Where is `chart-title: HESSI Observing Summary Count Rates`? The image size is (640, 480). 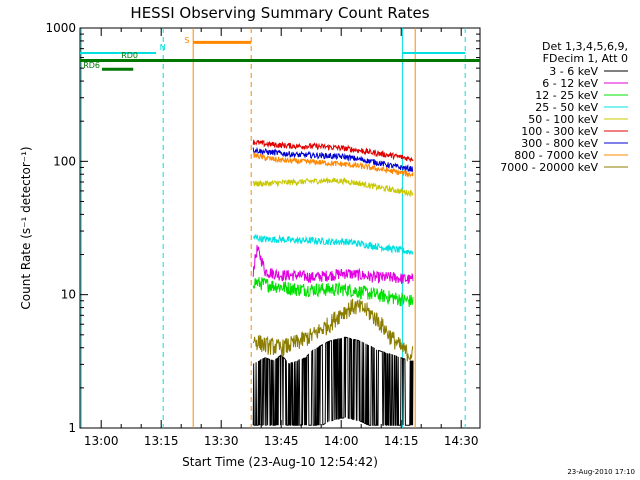
chart-title: HESSI Observing Summary Count Rates is located at coordinates (279, 13).